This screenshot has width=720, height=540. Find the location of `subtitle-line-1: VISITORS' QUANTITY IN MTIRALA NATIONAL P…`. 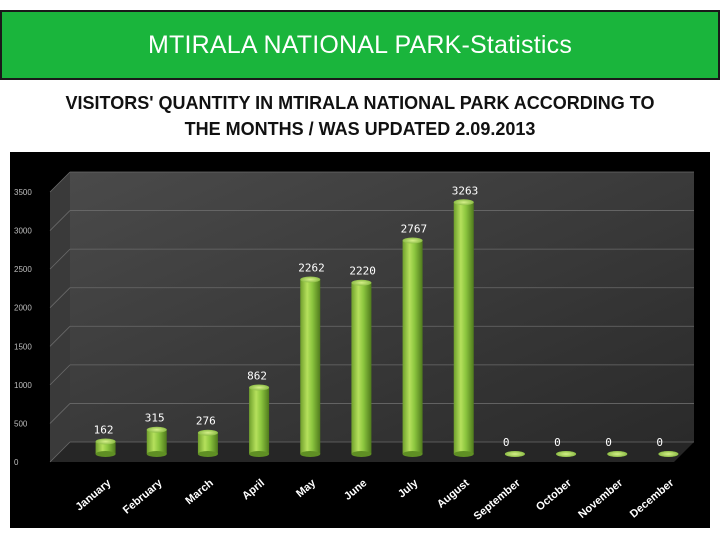

subtitle-line-1: VISITORS' QUANTITY IN MTIRALA NATIONAL P… is located at coordinates (360, 103).